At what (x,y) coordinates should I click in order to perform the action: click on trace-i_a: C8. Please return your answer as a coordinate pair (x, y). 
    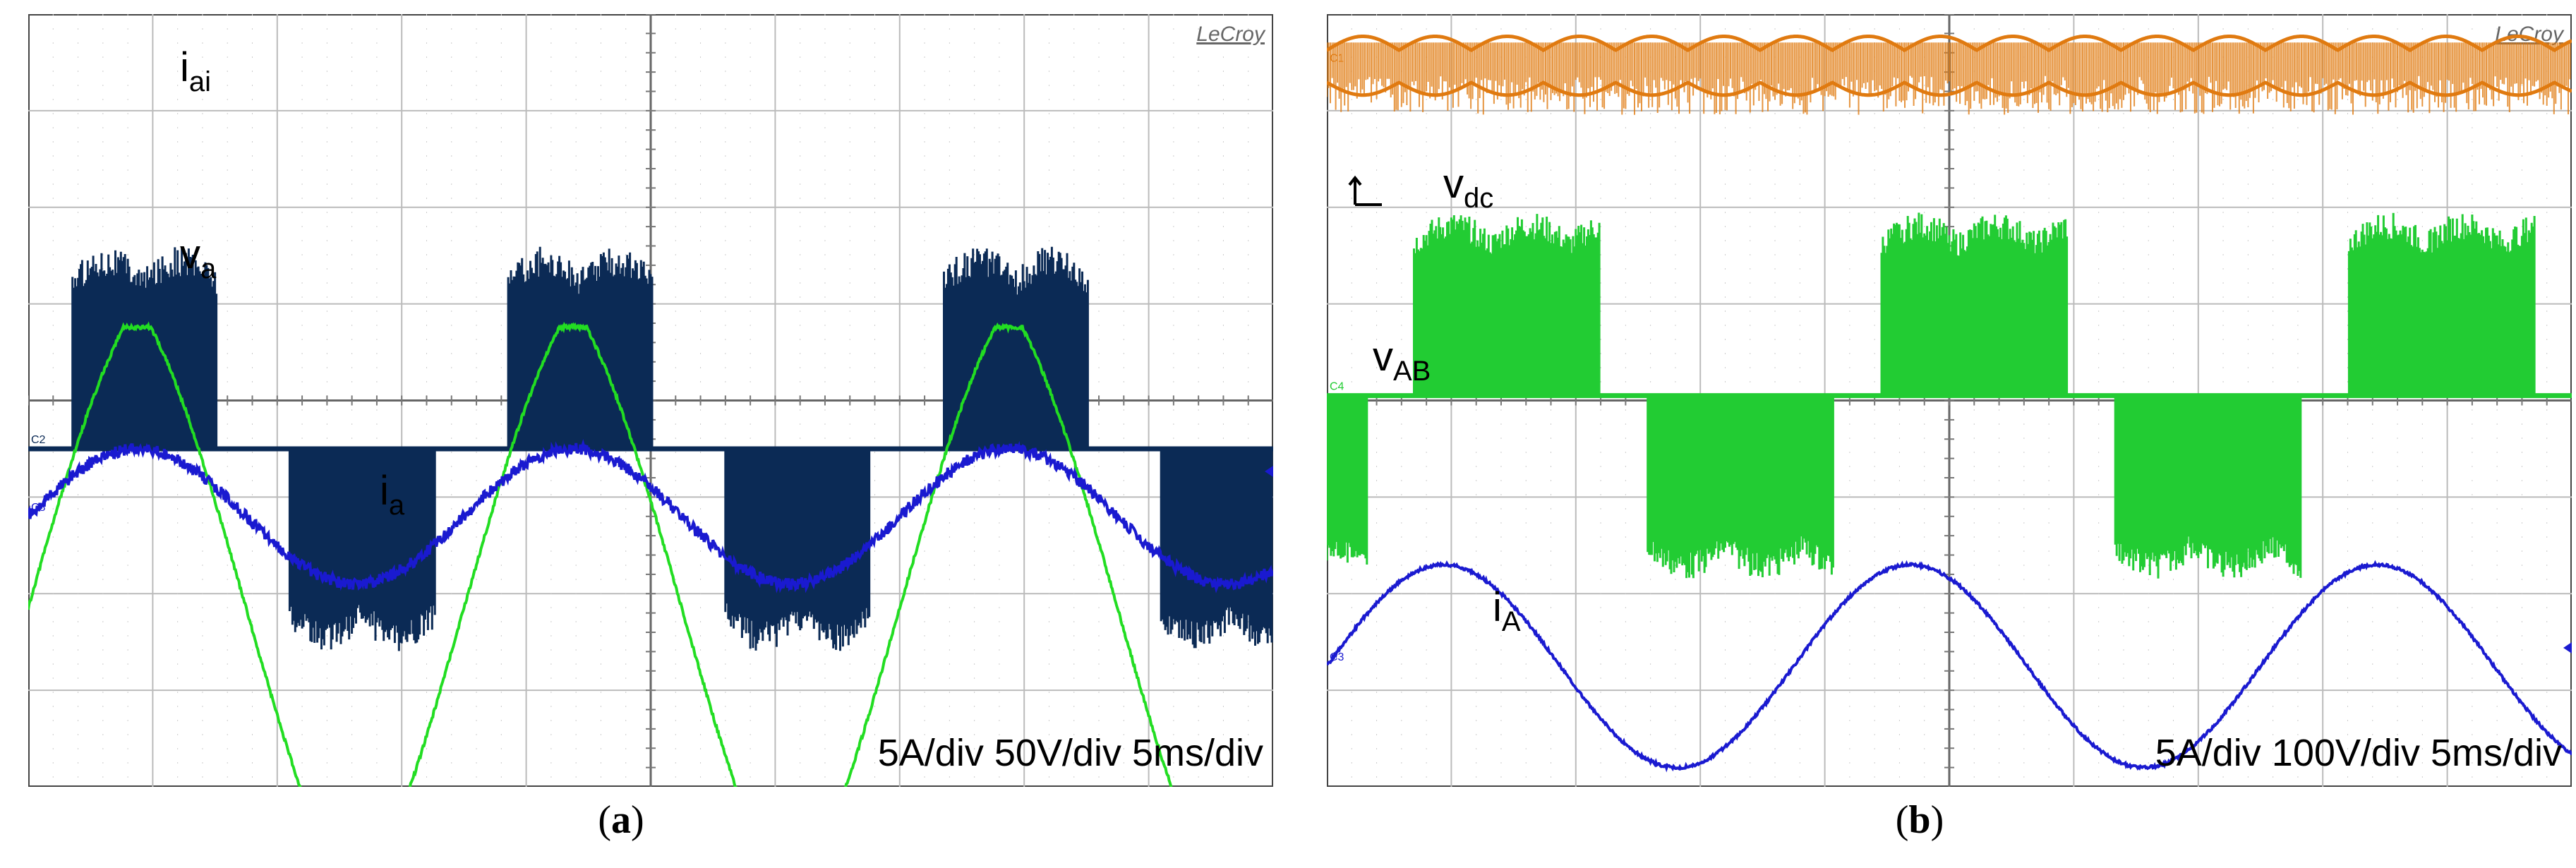
    Looking at the image, I should click on (650, 516).